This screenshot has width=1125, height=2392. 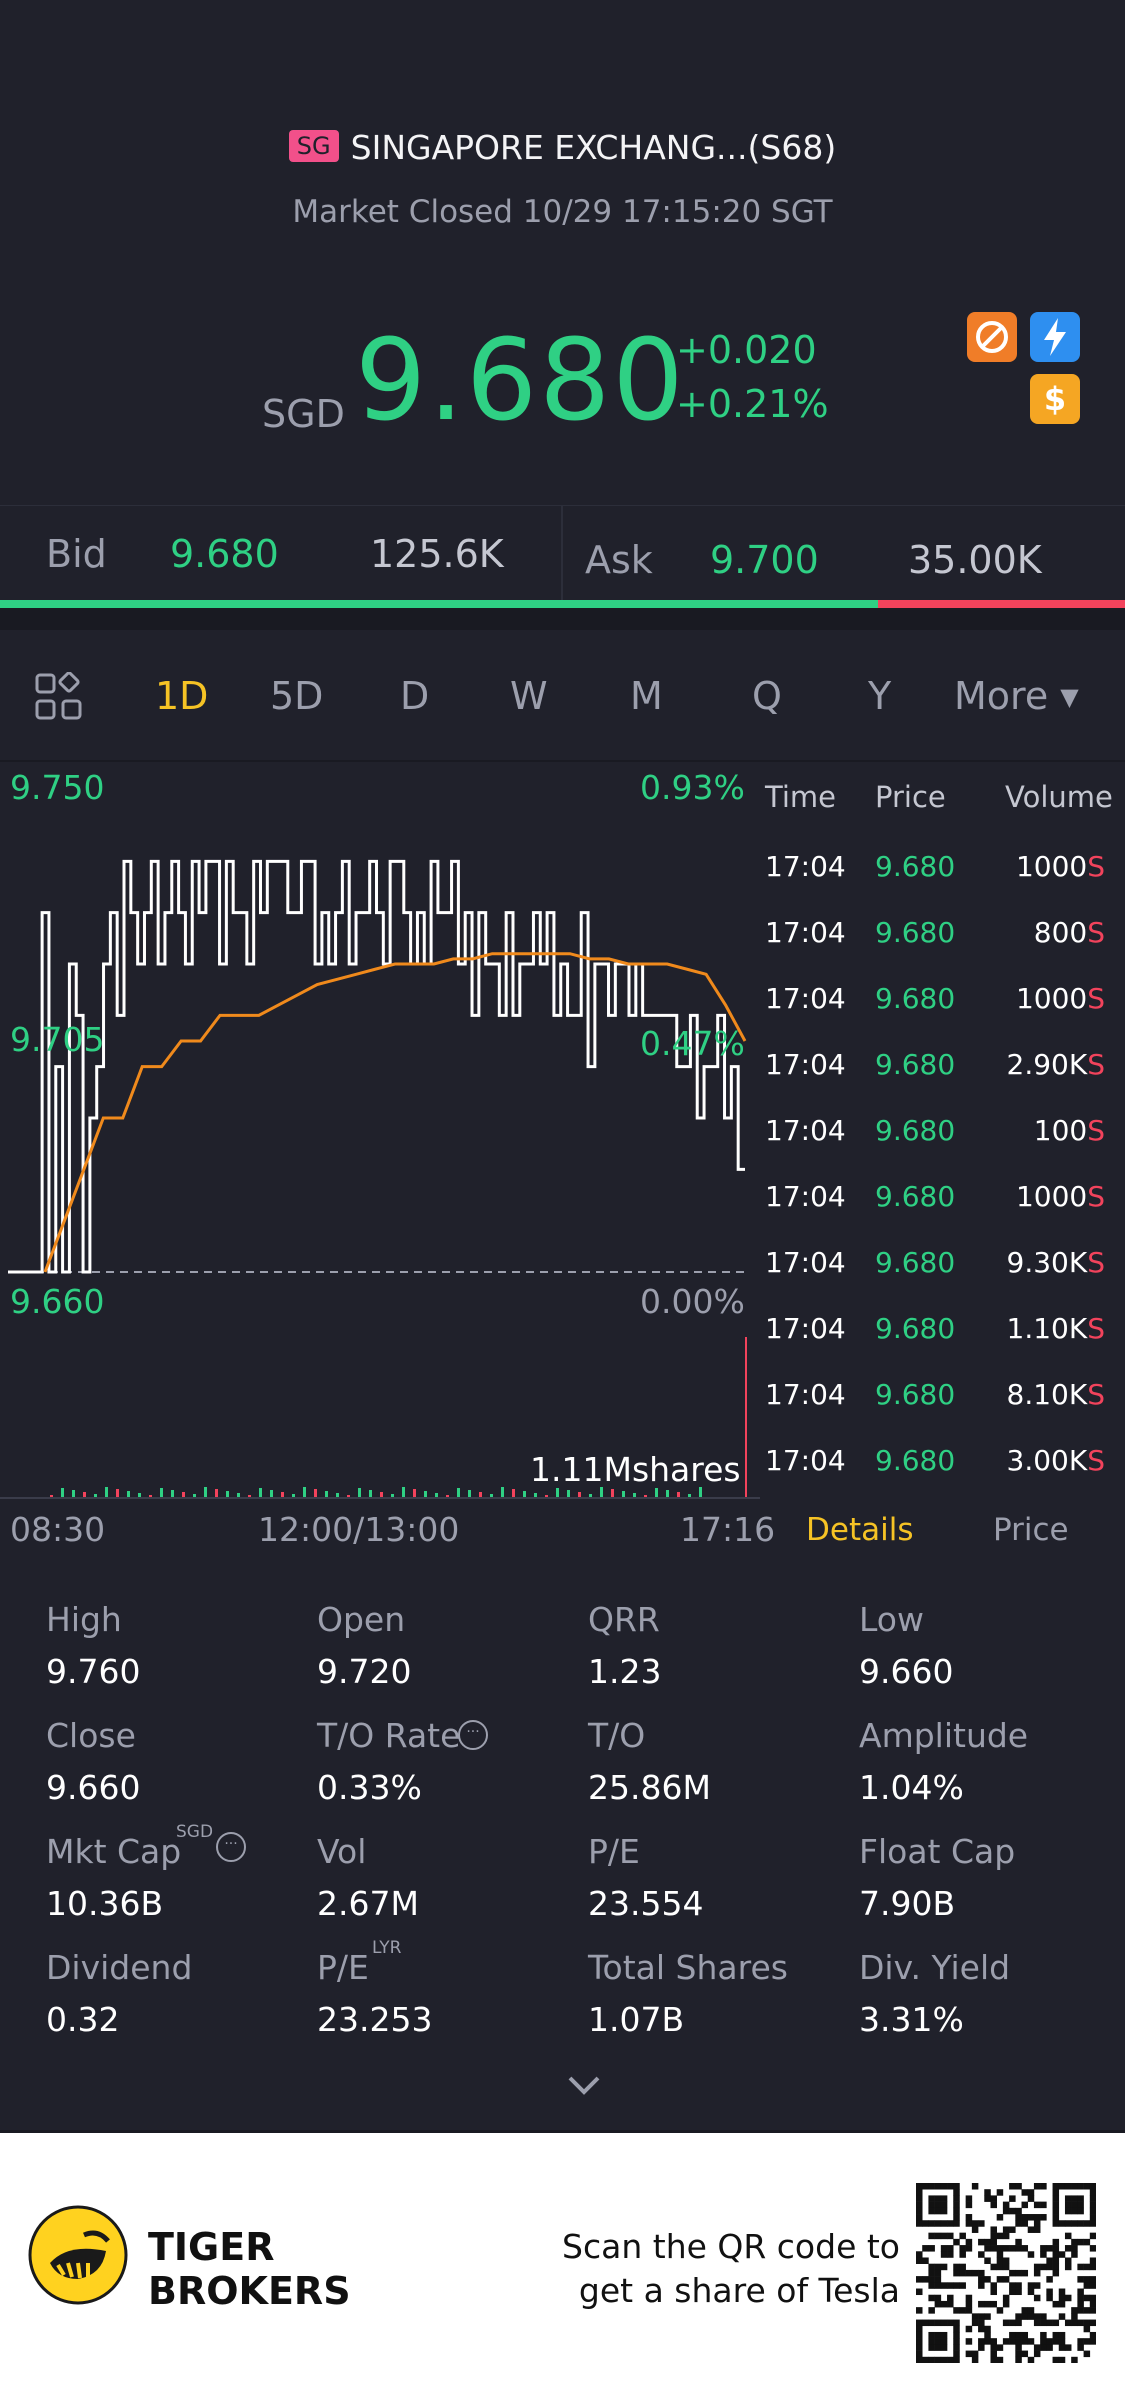 What do you see at coordinates (942, 883) in the screenshot?
I see `tick-row: 17:04 9.680 1000S` at bounding box center [942, 883].